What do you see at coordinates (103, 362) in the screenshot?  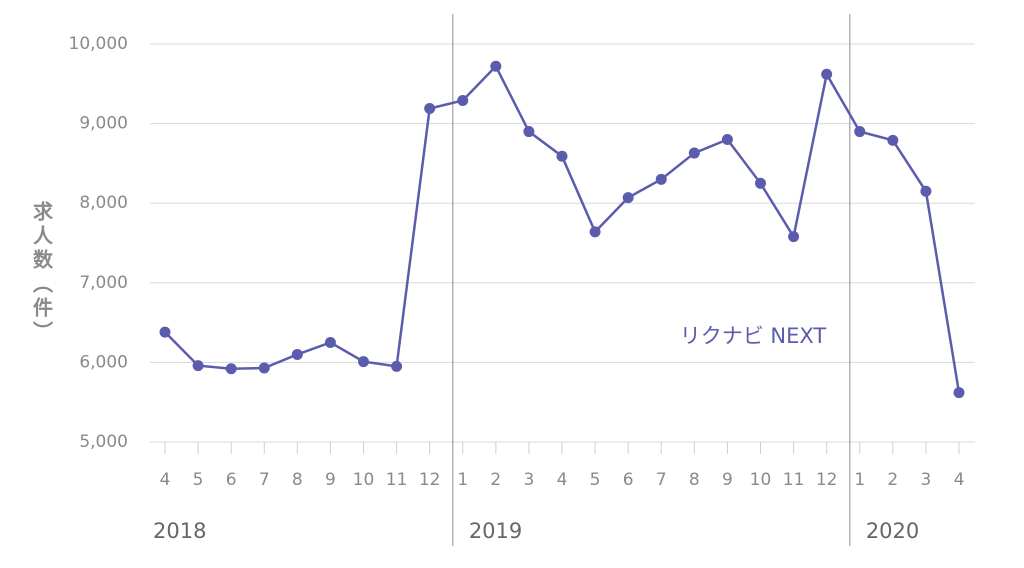 I see `y-tick-label: 6,000` at bounding box center [103, 362].